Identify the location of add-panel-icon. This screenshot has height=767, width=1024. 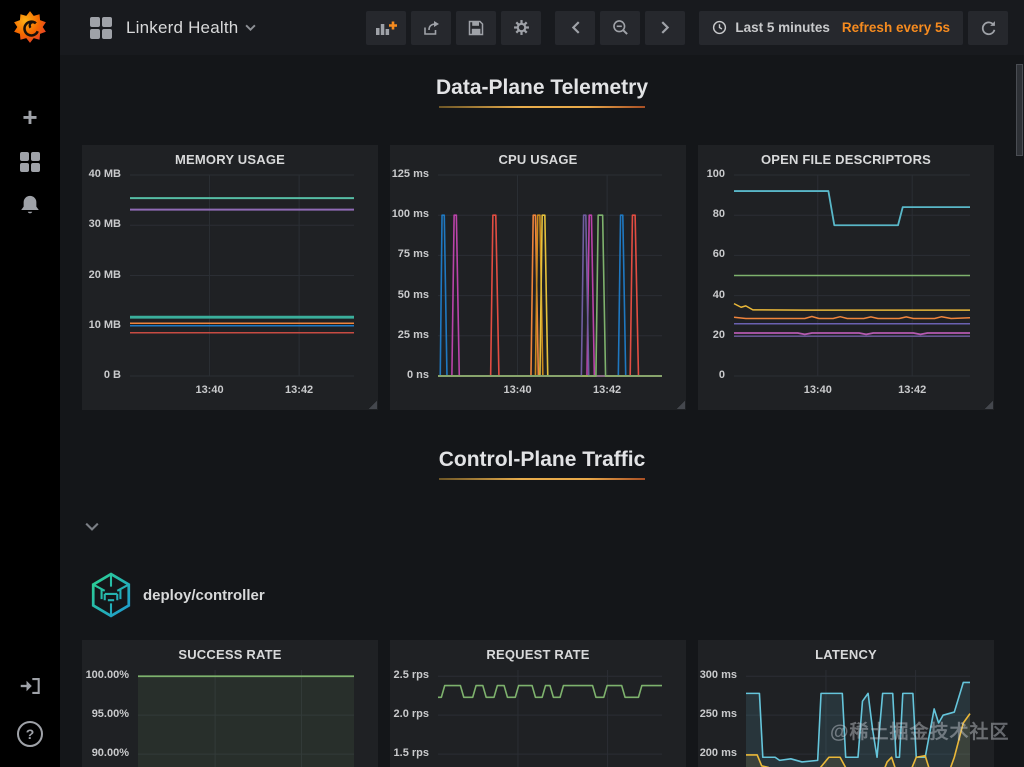
(387, 28).